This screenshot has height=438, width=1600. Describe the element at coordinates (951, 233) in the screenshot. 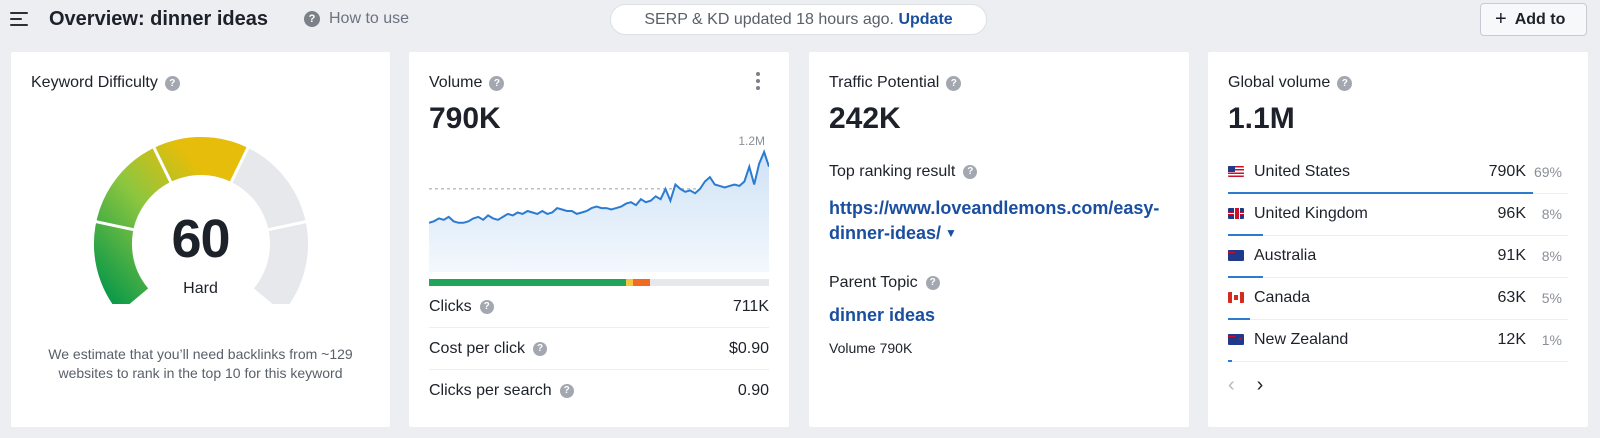

I see `chevron-down-icon: ▼` at that location.